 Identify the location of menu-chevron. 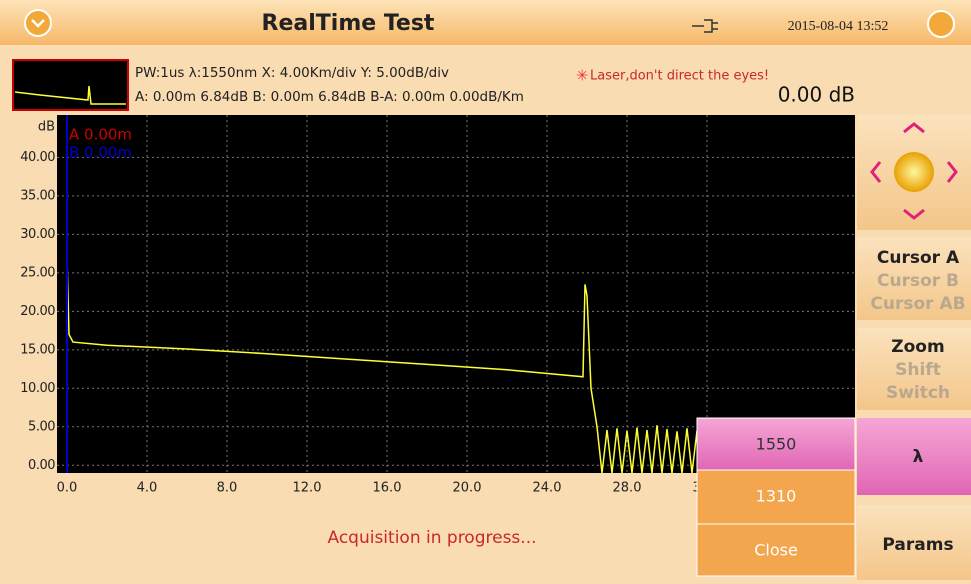
(38, 23).